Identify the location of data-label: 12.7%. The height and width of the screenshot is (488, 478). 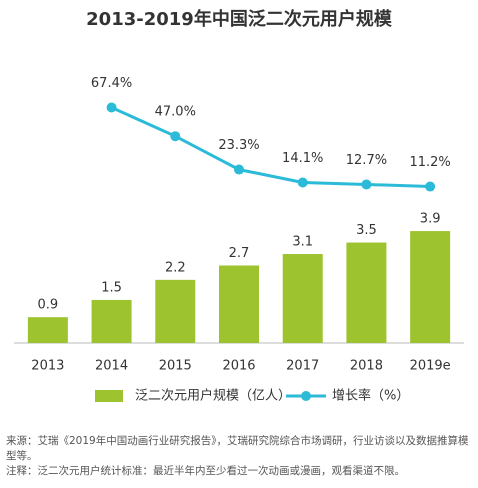
(366, 160).